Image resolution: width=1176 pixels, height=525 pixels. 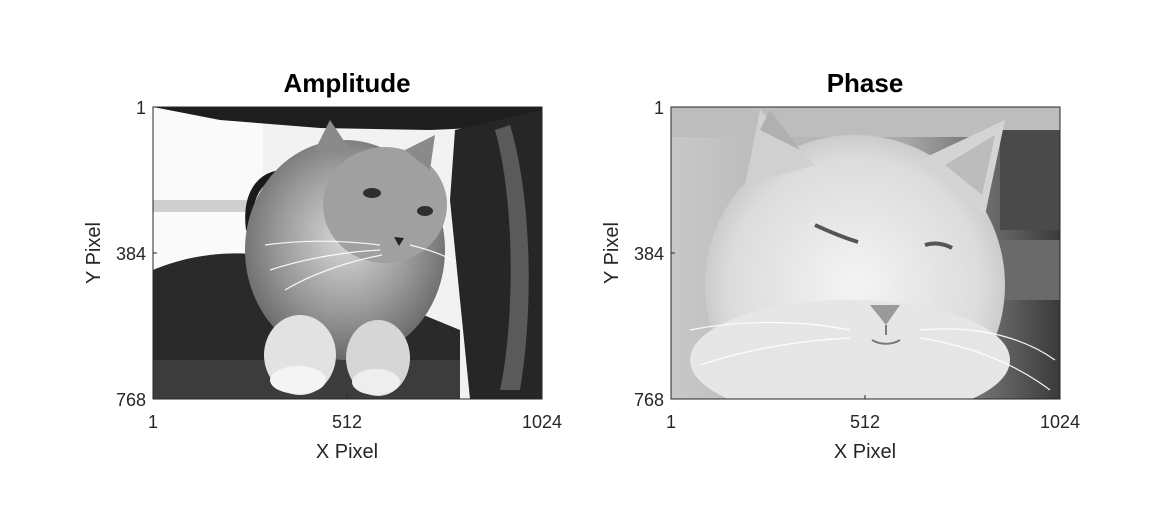 I want to click on phase-ytick-384: 384, so click(x=649, y=254).